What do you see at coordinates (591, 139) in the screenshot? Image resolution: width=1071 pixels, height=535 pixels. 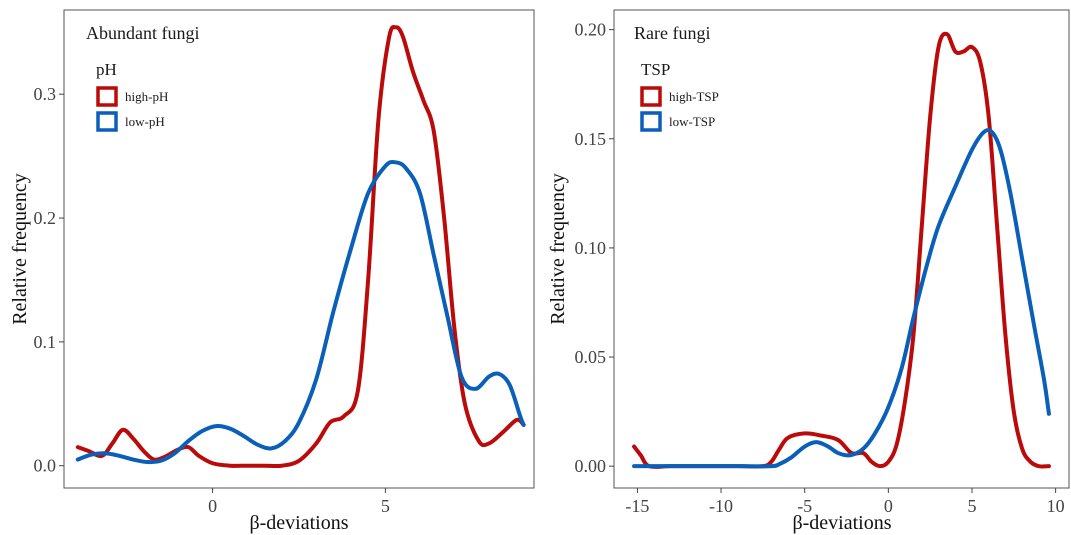 I see `y-tick-label: 0.15` at bounding box center [591, 139].